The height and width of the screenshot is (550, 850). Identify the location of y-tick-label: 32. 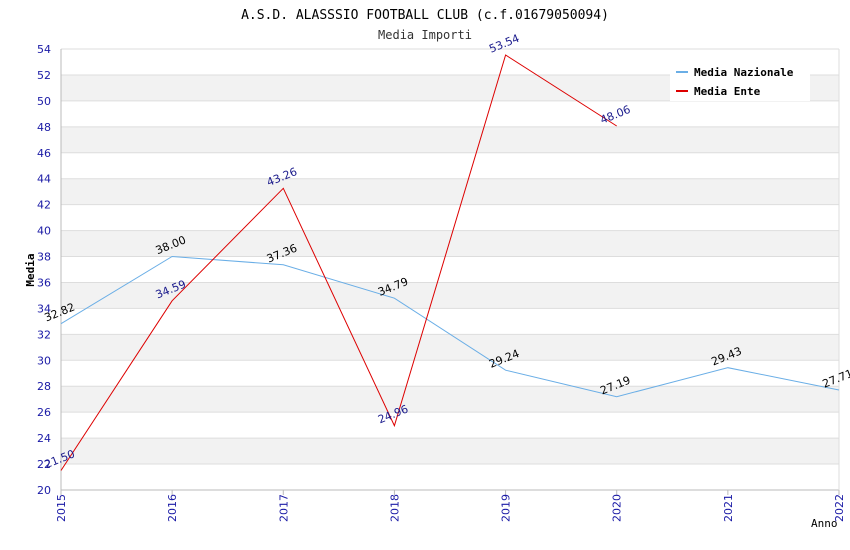
(44, 334).